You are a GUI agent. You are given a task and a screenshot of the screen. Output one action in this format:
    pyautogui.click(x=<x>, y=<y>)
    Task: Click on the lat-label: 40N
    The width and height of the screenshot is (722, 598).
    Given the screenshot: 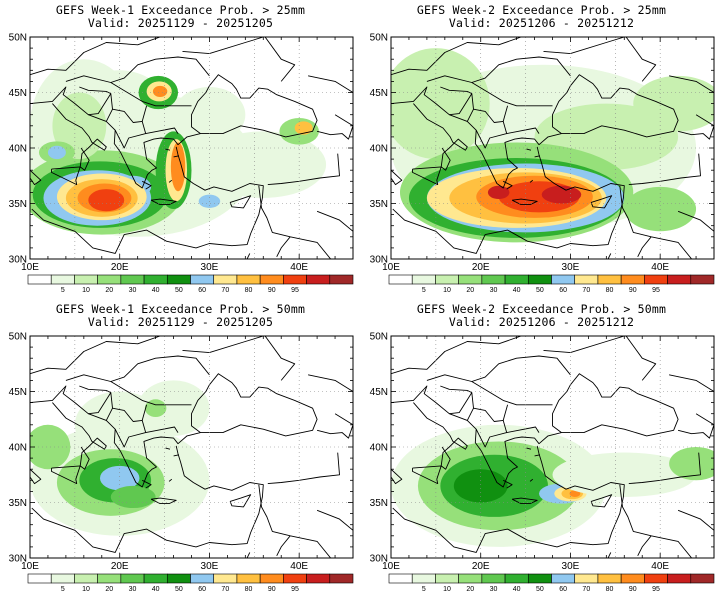 What is the action you would take?
    pyautogui.click(x=18, y=149)
    